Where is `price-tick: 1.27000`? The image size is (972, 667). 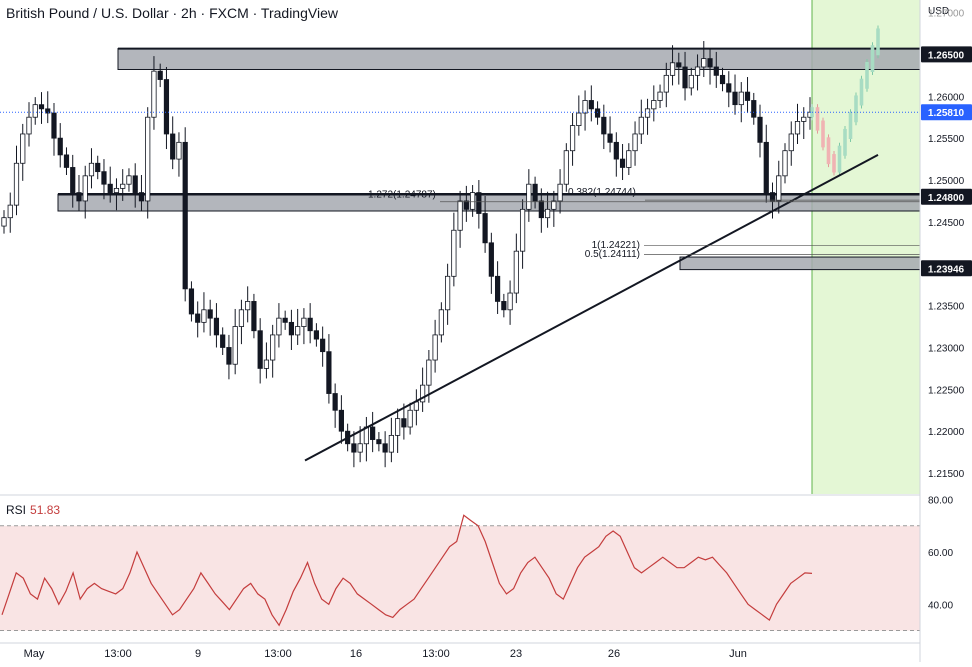 price-tick: 1.27000 is located at coordinates (946, 14).